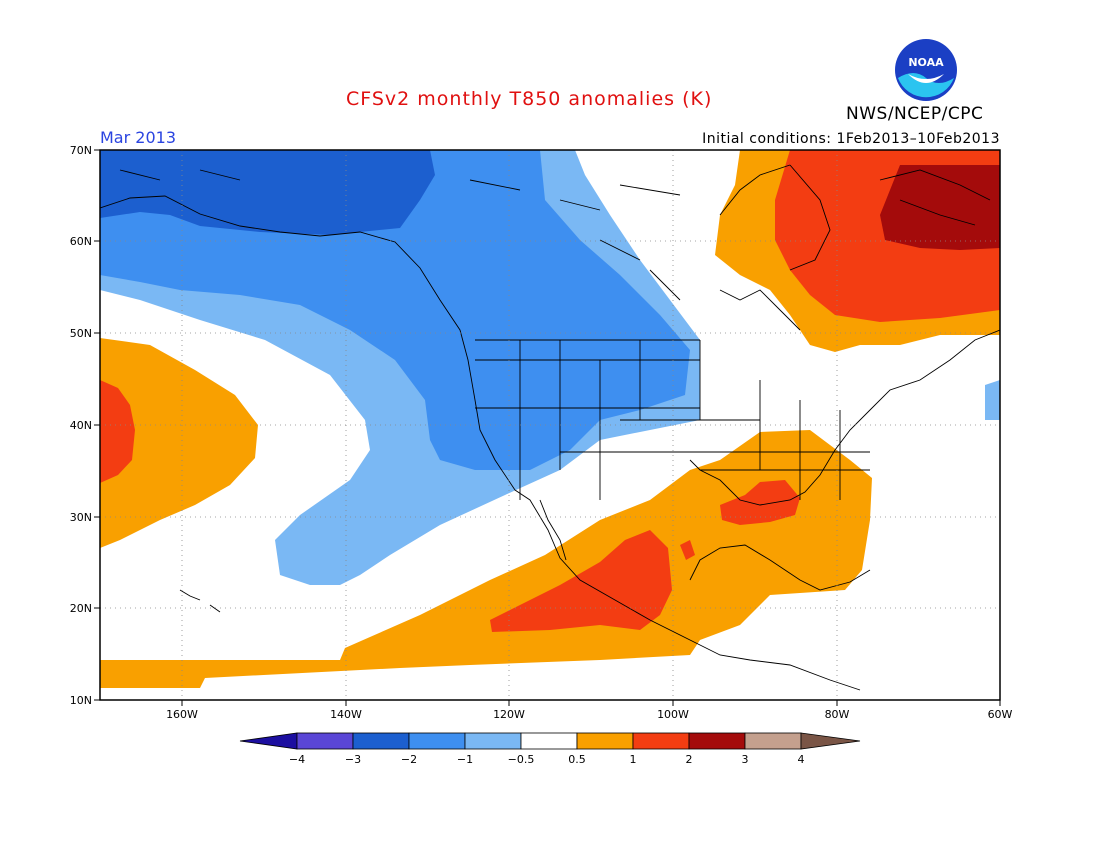 The width and height of the screenshot is (1100, 850). I want to click on colorbar-label: −3, so click(353, 759).